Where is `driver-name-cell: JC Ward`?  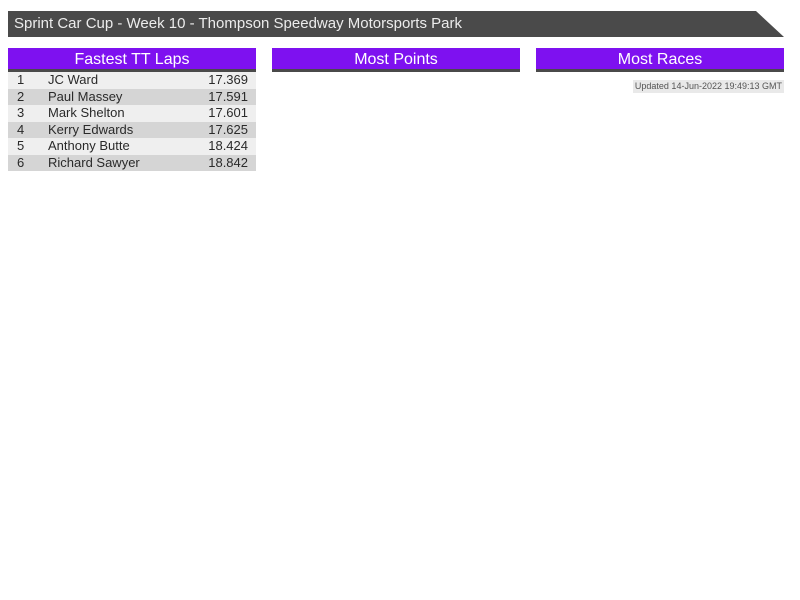 driver-name-cell: JC Ward is located at coordinates (73, 79).